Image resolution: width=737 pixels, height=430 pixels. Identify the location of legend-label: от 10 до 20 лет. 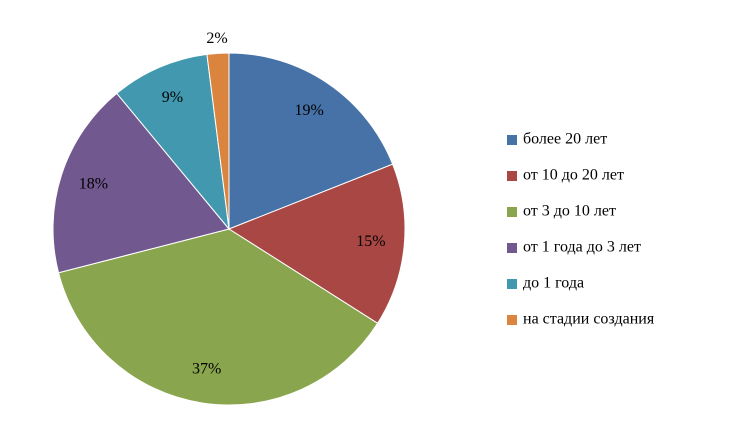
(573, 175).